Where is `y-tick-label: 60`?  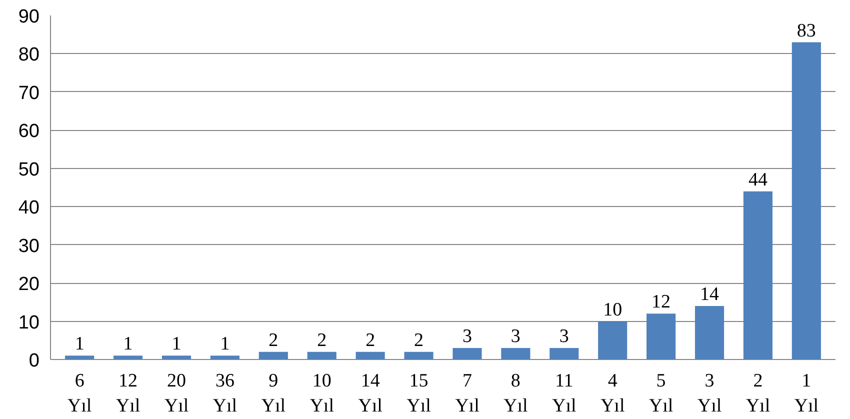
y-tick-label: 60 is located at coordinates (29, 131).